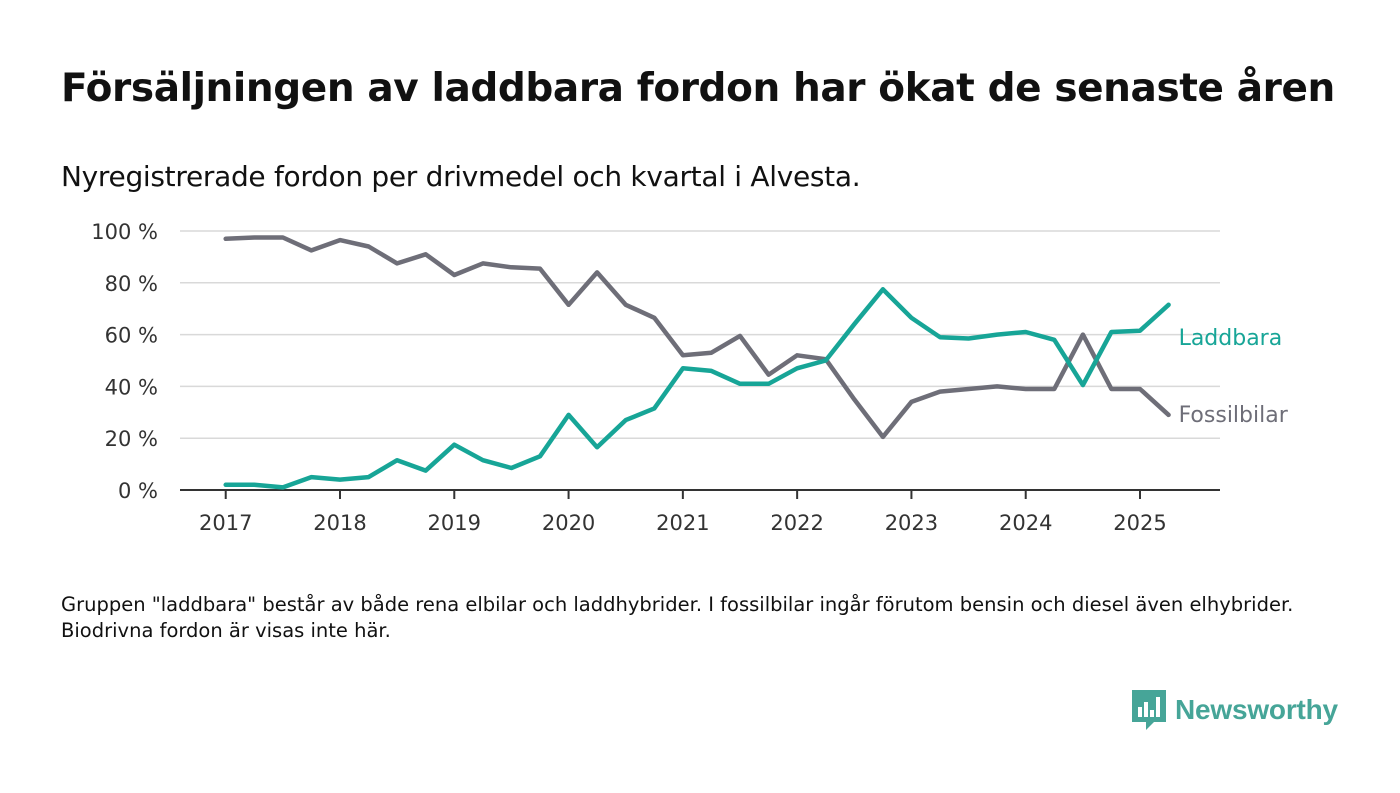 The height and width of the screenshot is (793, 1400). I want to click on series-label-fossilbilar: Fossilbilar, so click(1234, 415).